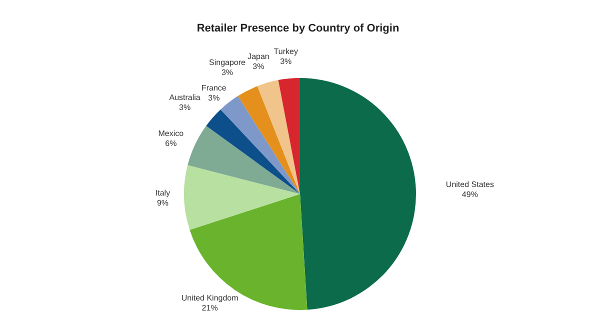  What do you see at coordinates (286, 51) in the screenshot?
I see `slice-label: Turkey` at bounding box center [286, 51].